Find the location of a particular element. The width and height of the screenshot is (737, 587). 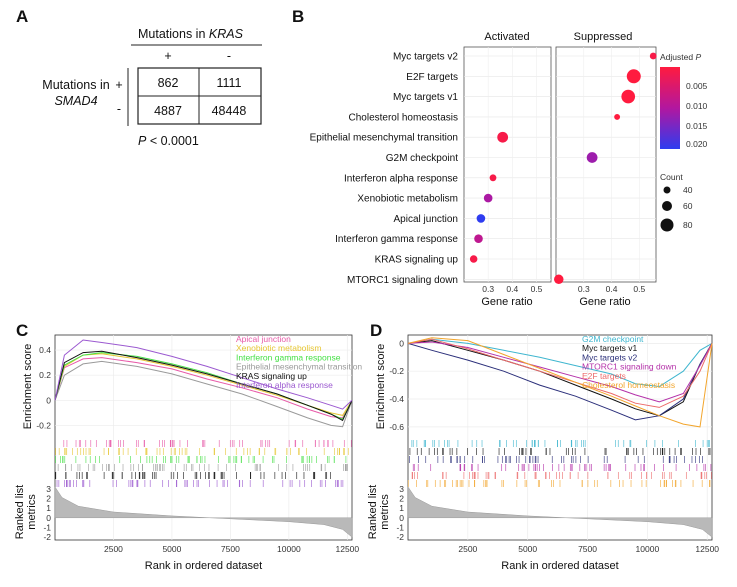

size-legend-title: Count is located at coordinates (671, 177).